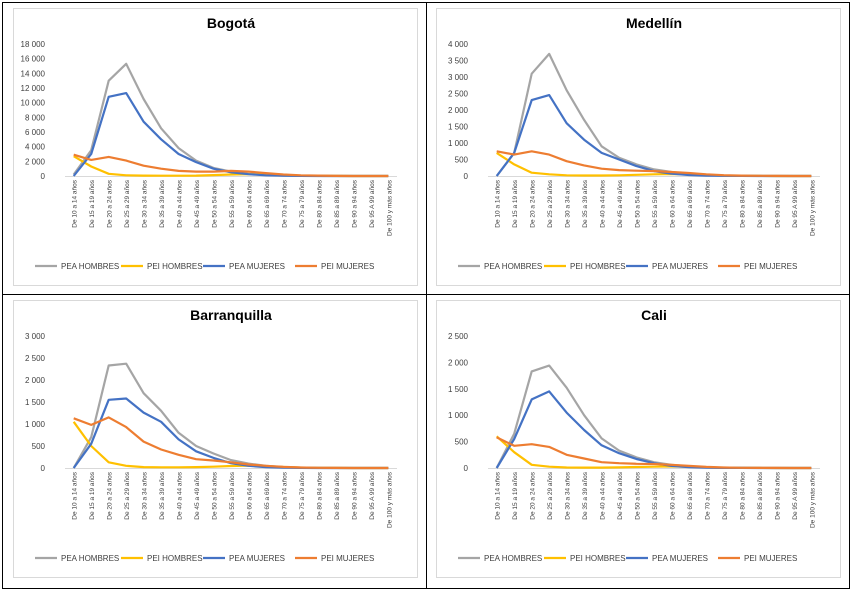  What do you see at coordinates (231, 23) in the screenshot?
I see `chart-title: Bogotá` at bounding box center [231, 23].